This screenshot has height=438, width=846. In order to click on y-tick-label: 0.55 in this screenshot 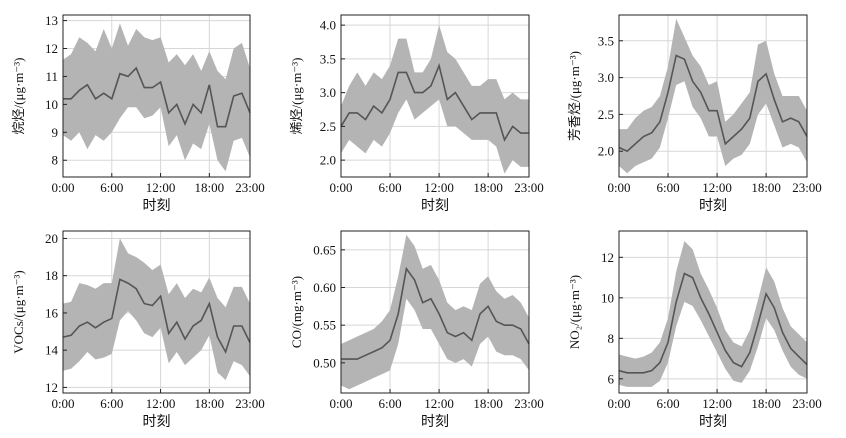, I will do `click(324, 325)`.